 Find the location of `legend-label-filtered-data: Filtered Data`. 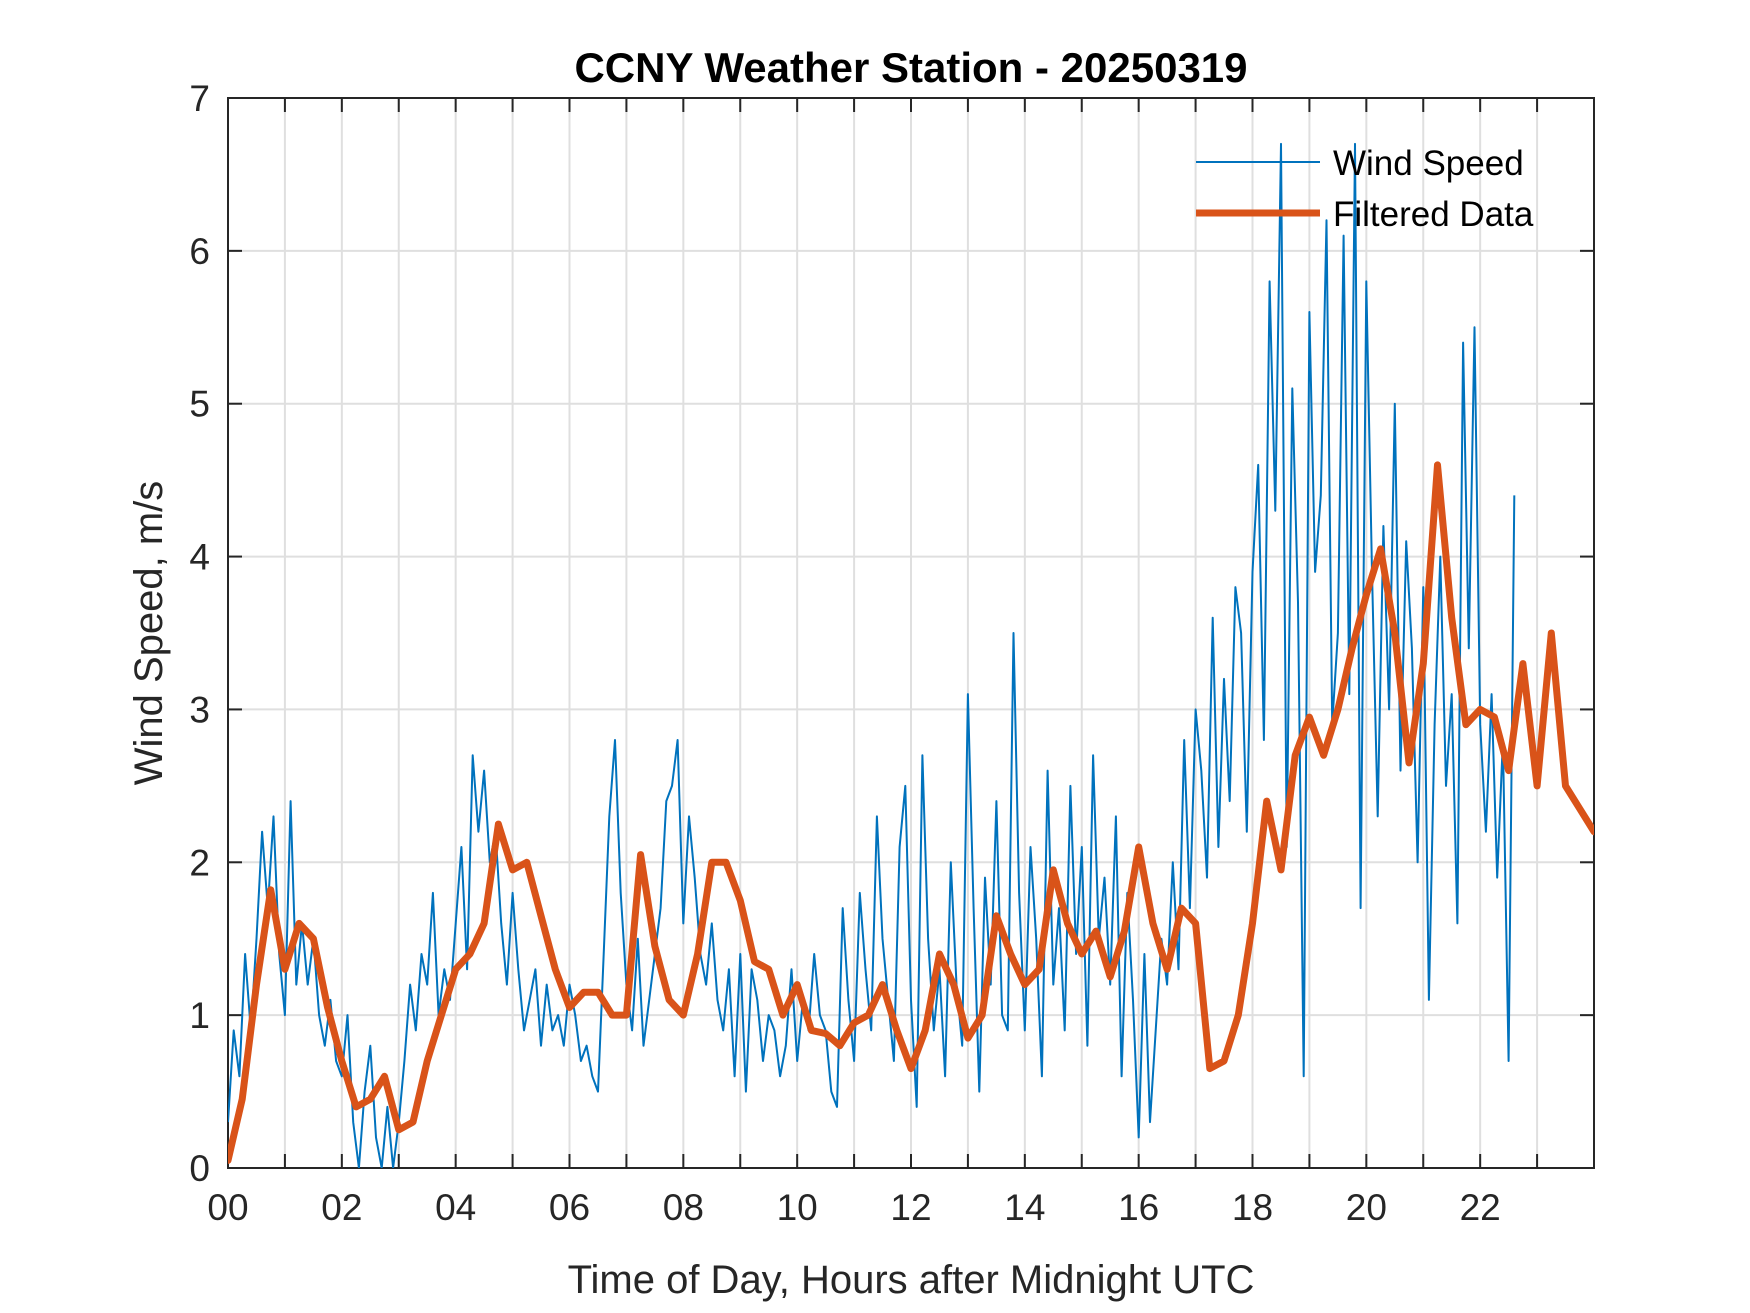

legend-label-filtered-data: Filtered Data is located at coordinates (1433, 214).